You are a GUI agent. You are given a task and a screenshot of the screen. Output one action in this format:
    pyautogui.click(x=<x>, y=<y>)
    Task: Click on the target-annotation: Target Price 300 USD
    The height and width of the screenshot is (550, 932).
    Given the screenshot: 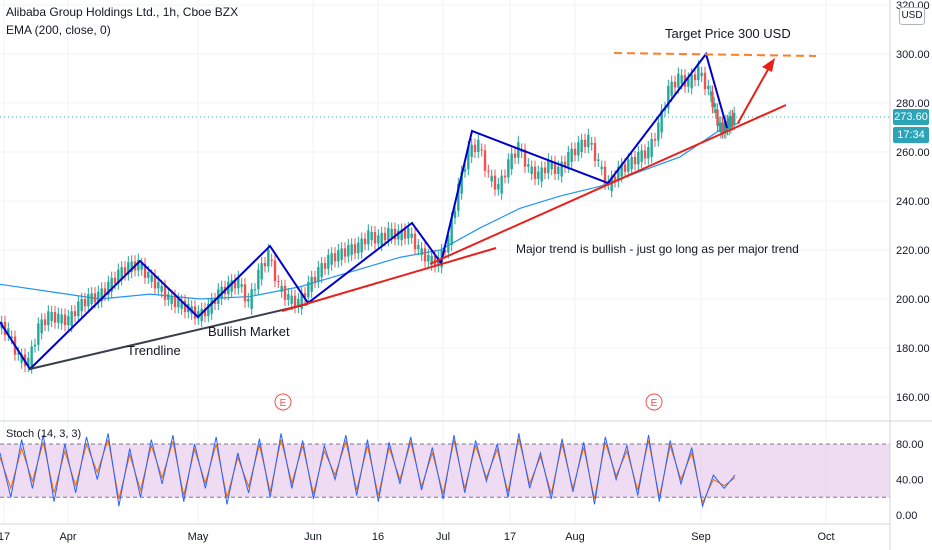 What is the action you would take?
    pyautogui.click(x=728, y=33)
    